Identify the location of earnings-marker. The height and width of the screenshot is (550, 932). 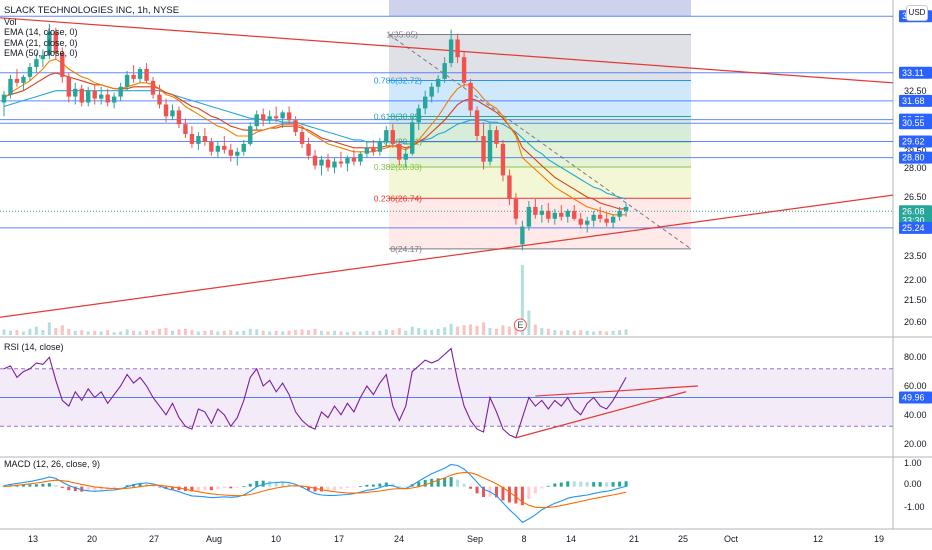
(520, 325).